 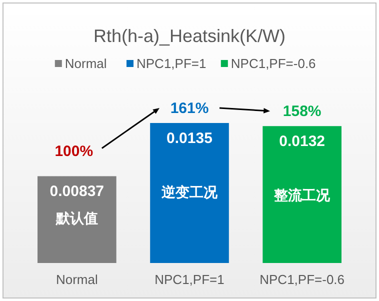 I want to click on data-label: 0.0132, so click(x=302, y=141).